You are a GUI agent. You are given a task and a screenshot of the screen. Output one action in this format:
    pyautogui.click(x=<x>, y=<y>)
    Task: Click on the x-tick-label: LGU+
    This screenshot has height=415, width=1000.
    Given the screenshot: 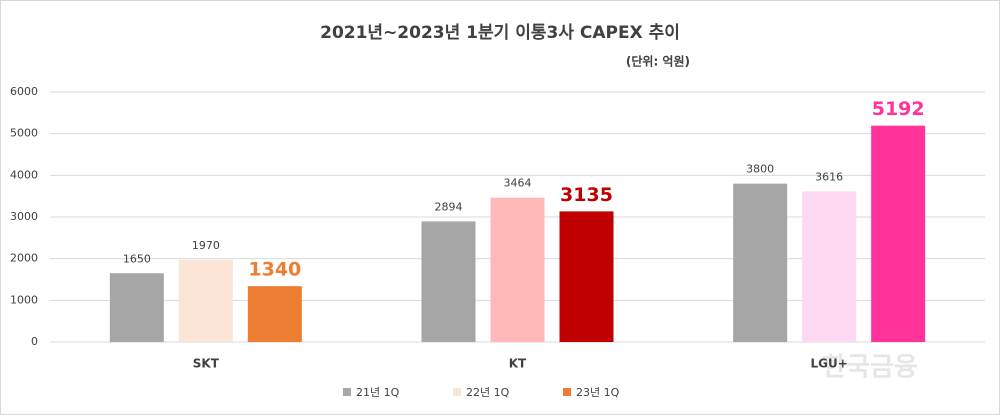 What is the action you would take?
    pyautogui.click(x=829, y=364)
    